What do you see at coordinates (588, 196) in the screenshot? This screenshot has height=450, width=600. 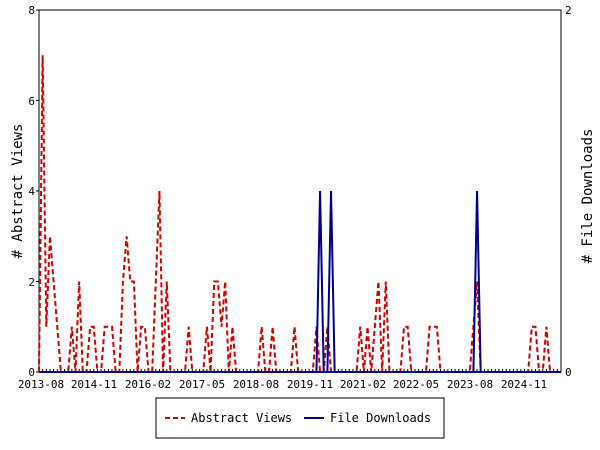 I see `y-axis-right-title: # File Downloads` at bounding box center [588, 196].